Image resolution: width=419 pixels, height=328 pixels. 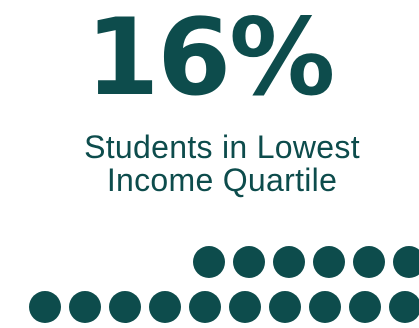 I want to click on dot-row-bottom, so click(x=224, y=307).